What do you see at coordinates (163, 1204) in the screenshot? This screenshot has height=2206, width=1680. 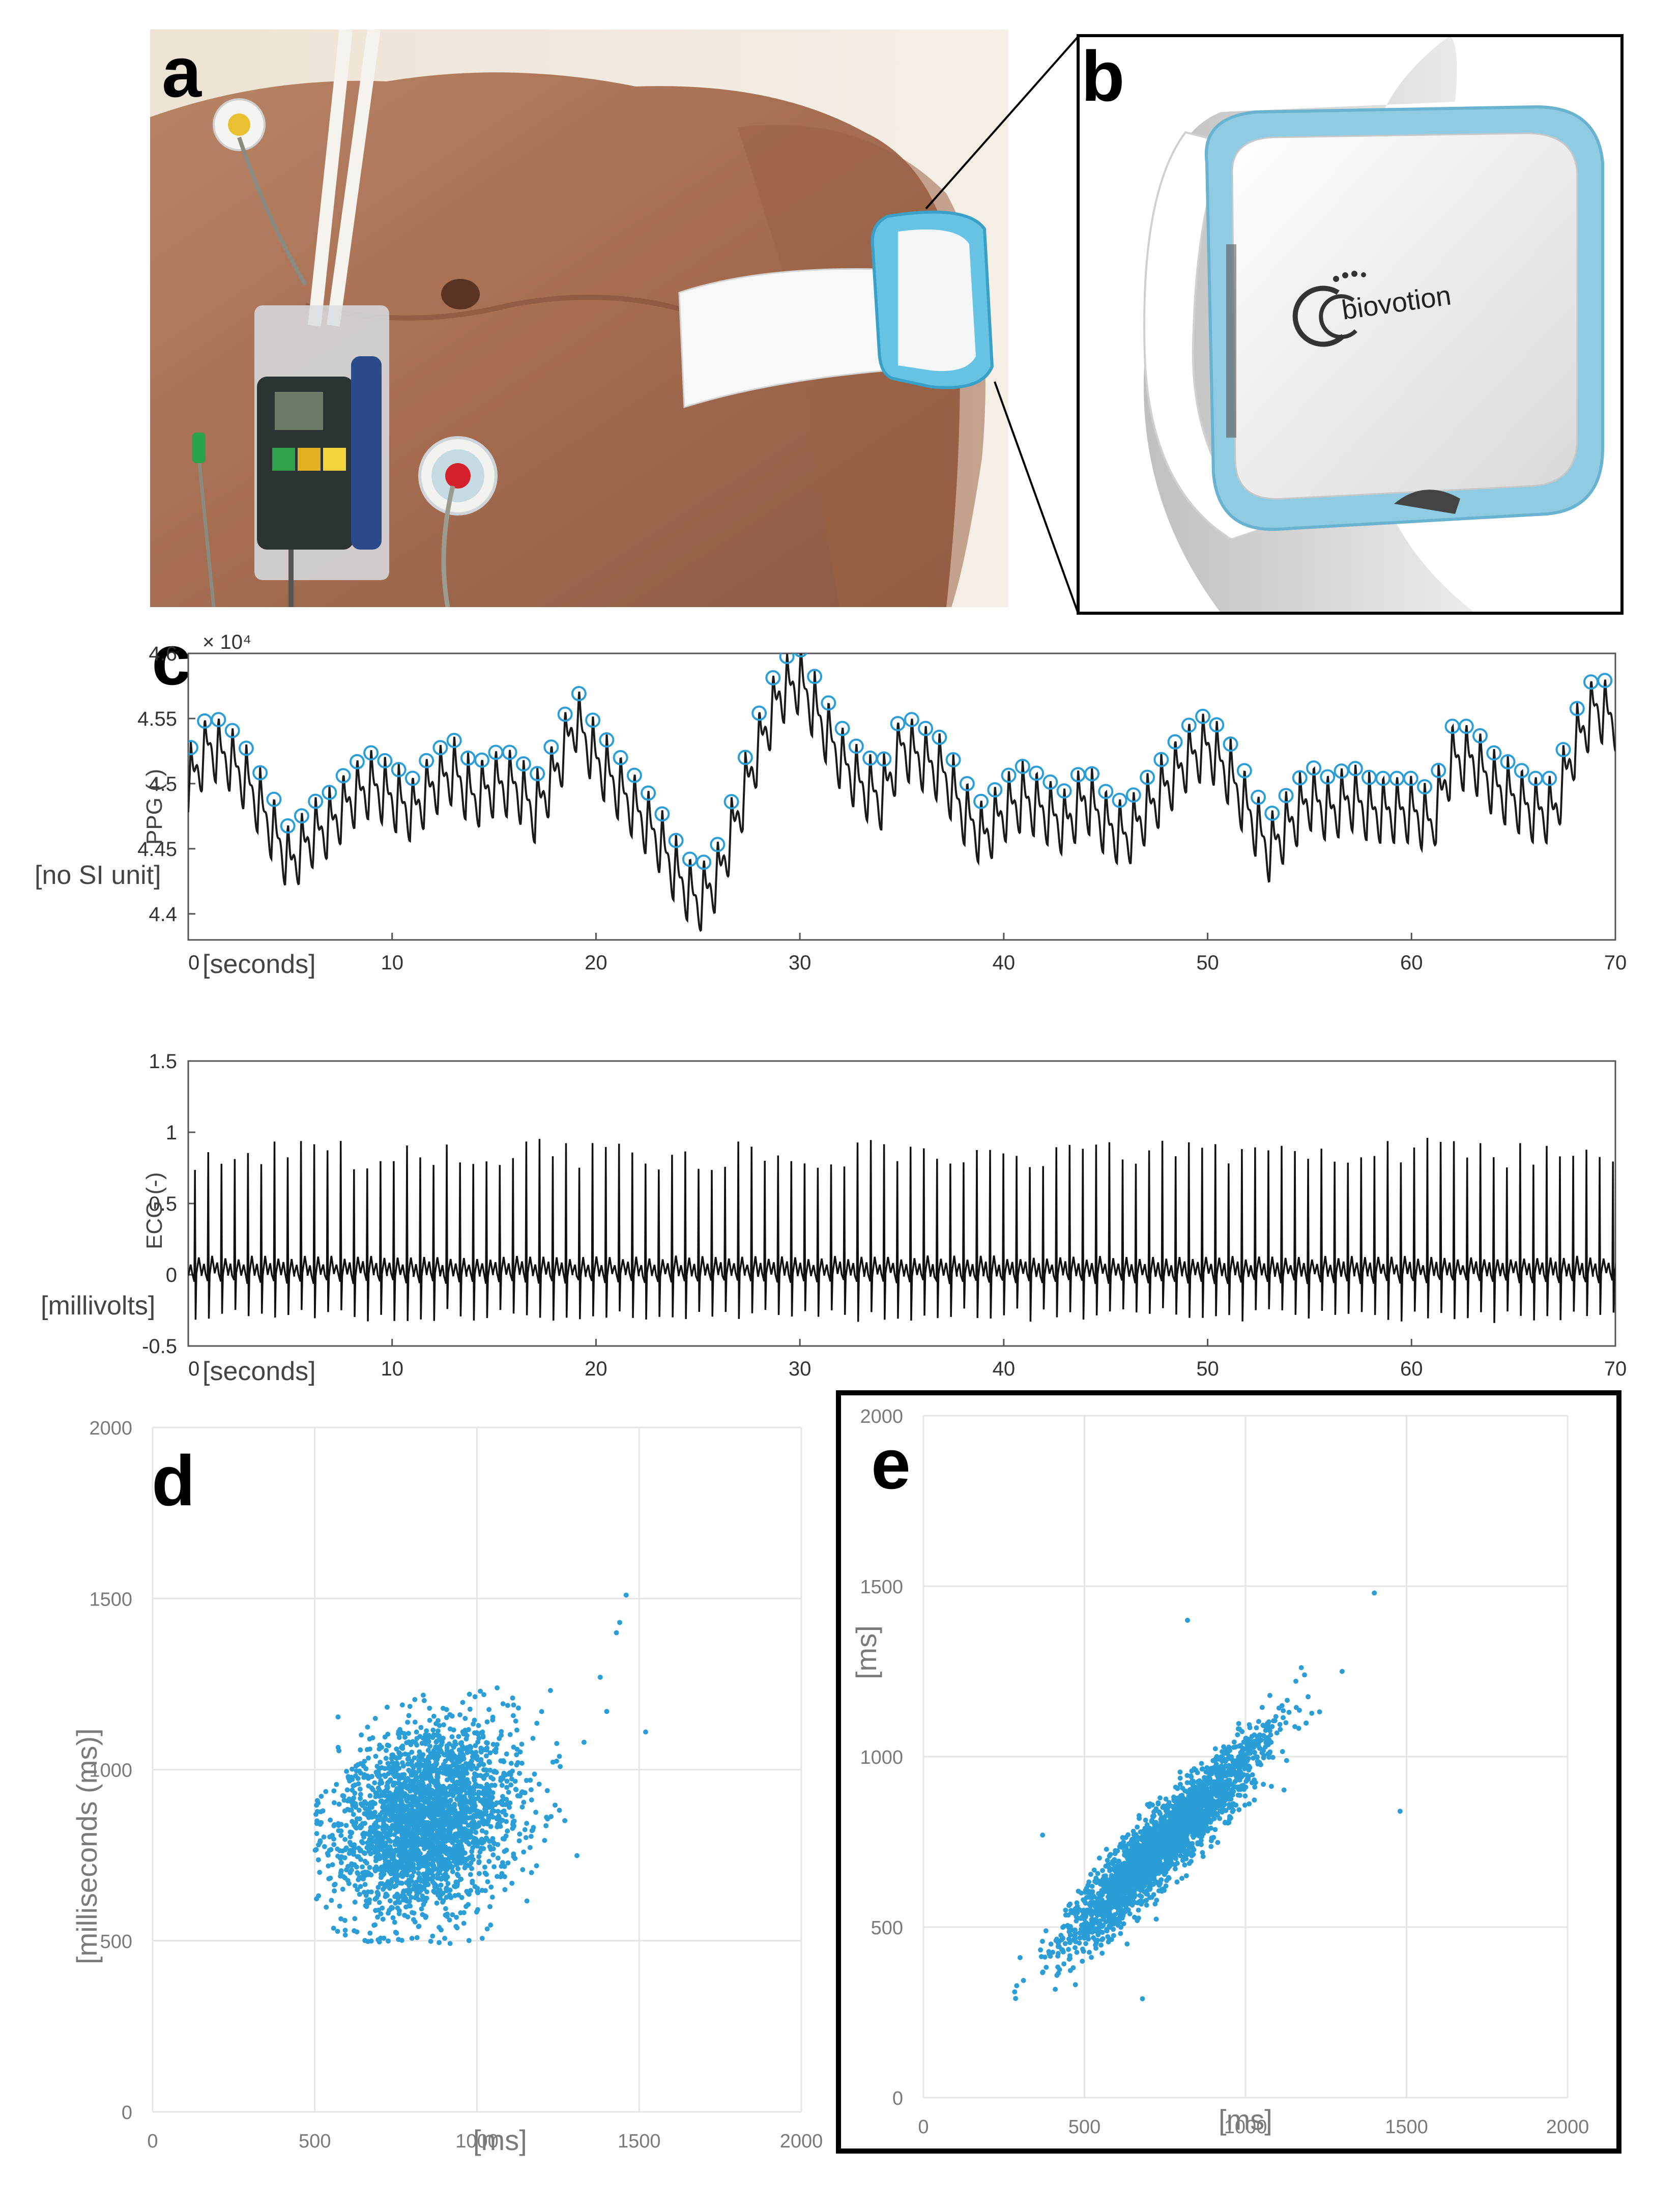 I see `ecg-ytick-label: 0.5` at bounding box center [163, 1204].